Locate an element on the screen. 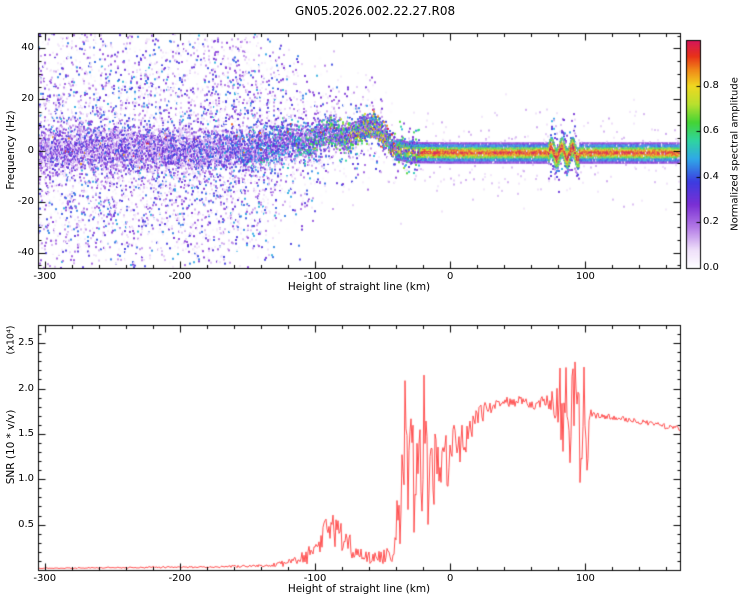 This screenshot has width=750, height=600. spectrogram-y-tick-label: -20 is located at coordinates (25, 201).